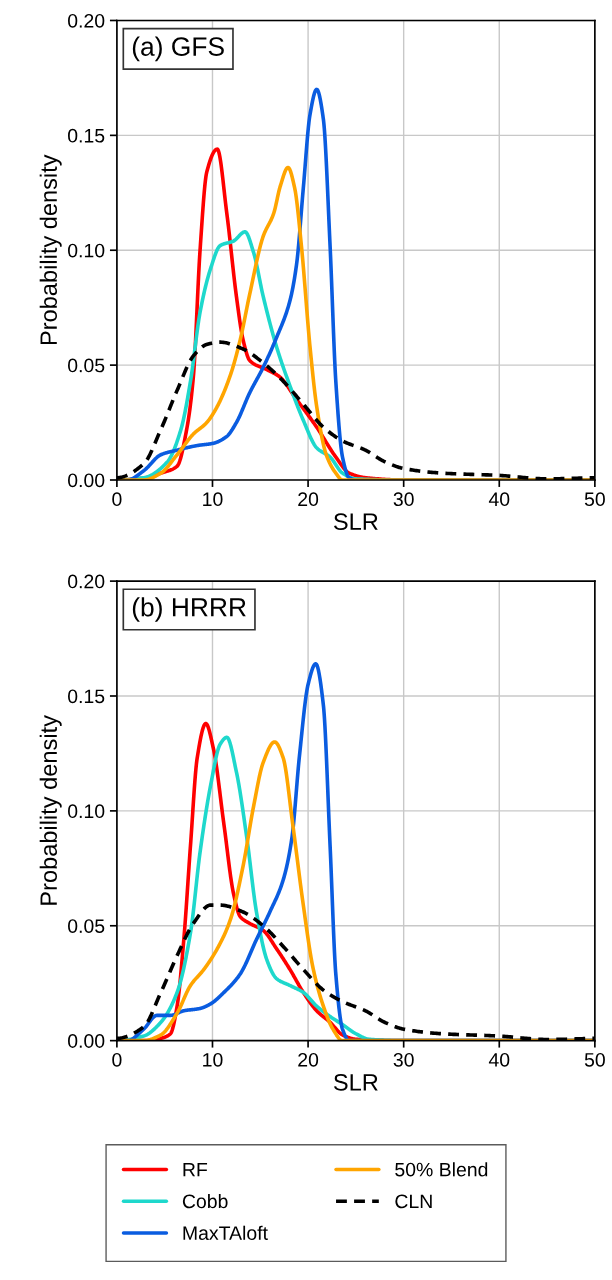  Describe the element at coordinates (205, 1201) in the screenshot. I see `legend-label: Cobb` at that location.